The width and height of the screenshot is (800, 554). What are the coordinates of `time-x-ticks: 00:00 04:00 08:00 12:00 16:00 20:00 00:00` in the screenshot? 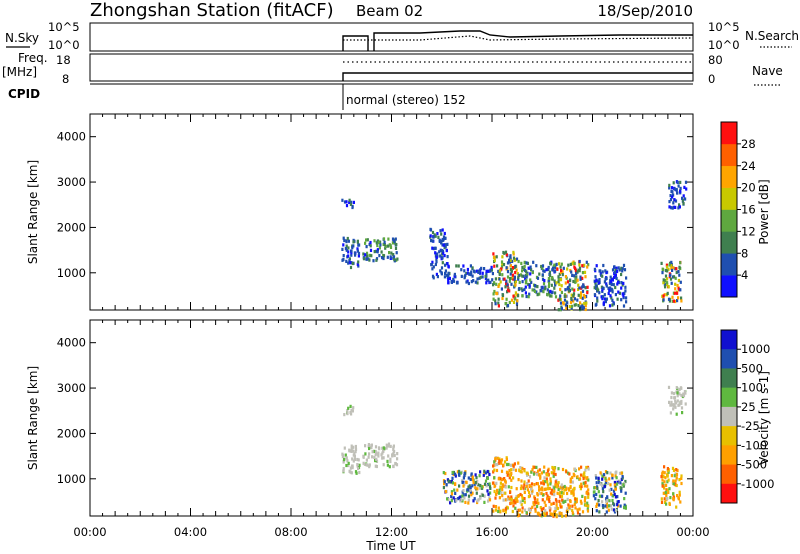 It's located at (391, 532).